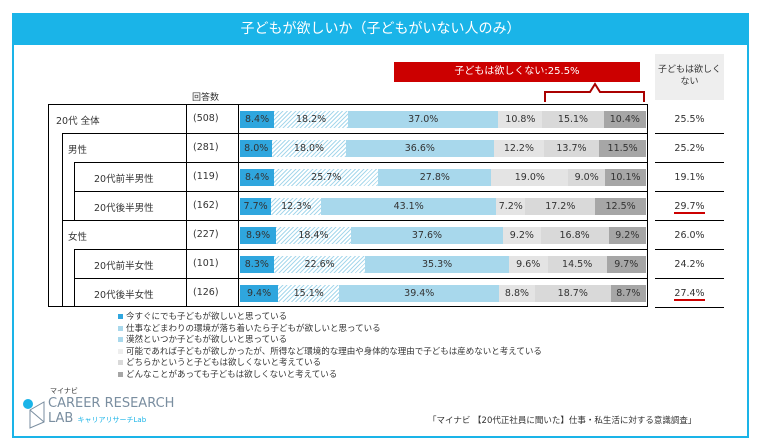  I want to click on bar-segment: 7.7%, so click(256, 206).